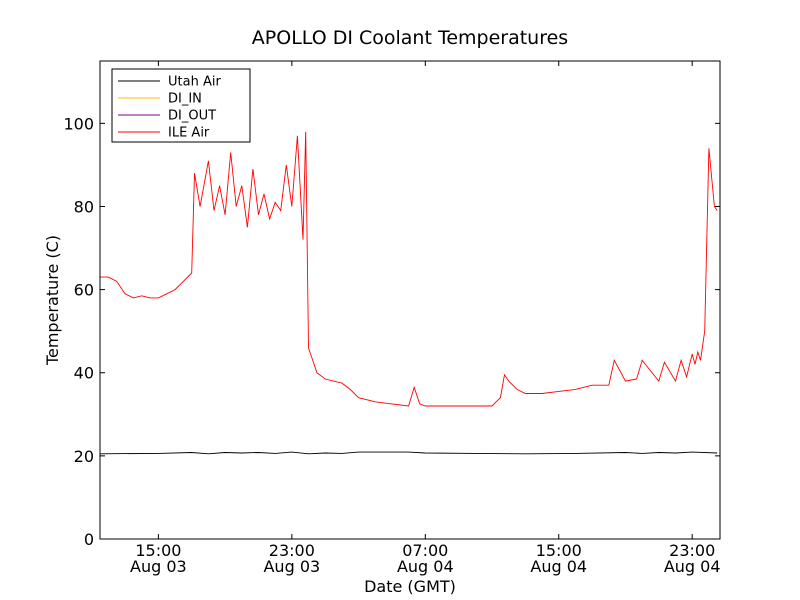 This screenshot has width=800, height=600. Describe the element at coordinates (78, 123) in the screenshot. I see `y-tick-label: 100` at that location.